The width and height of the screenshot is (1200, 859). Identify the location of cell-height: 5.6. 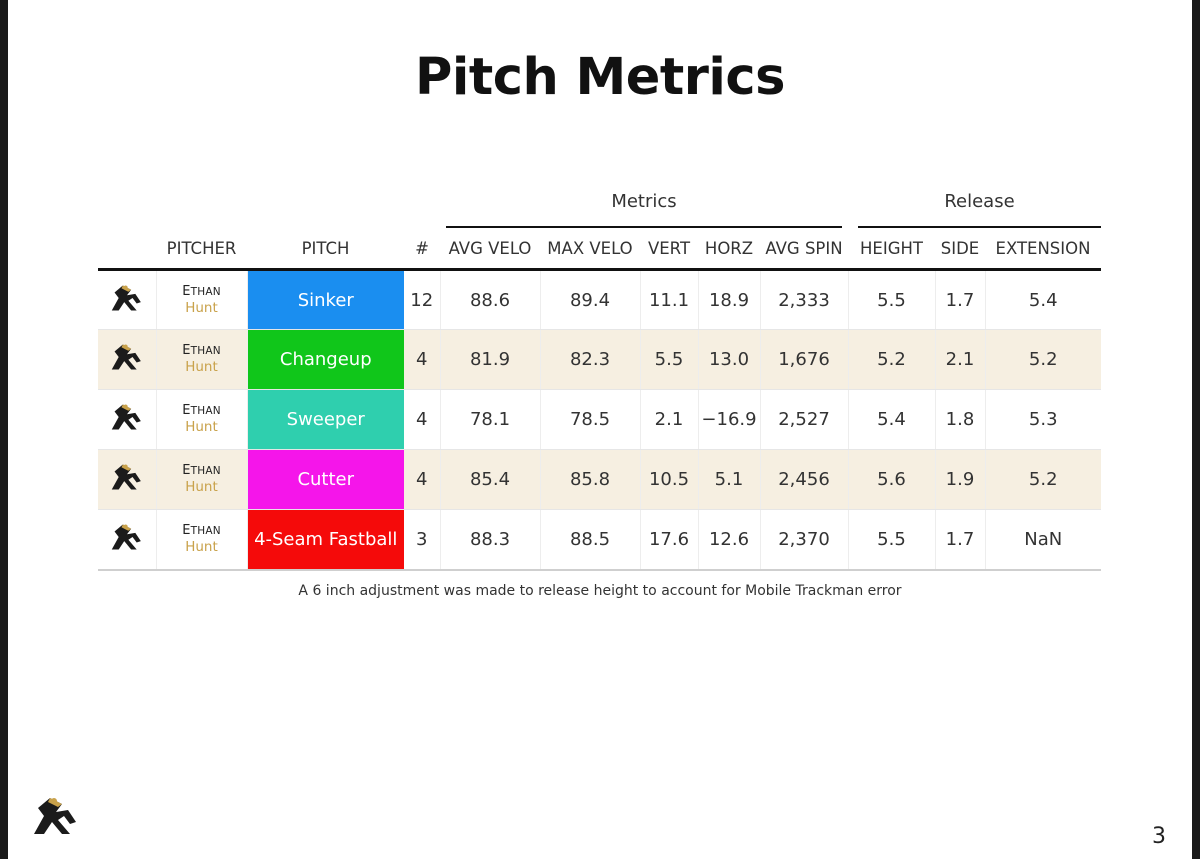
(892, 479).